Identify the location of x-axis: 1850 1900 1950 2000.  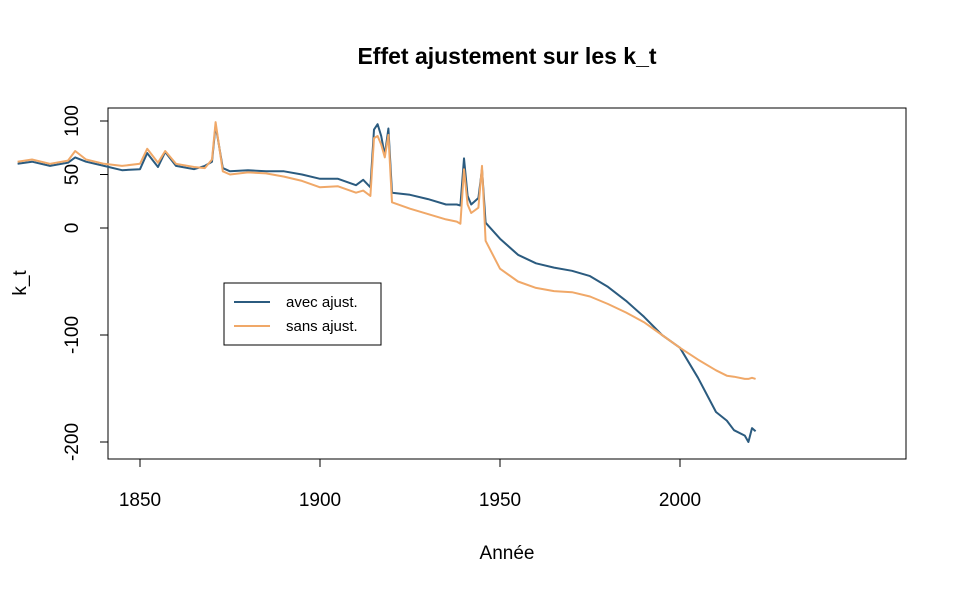
(410, 484).